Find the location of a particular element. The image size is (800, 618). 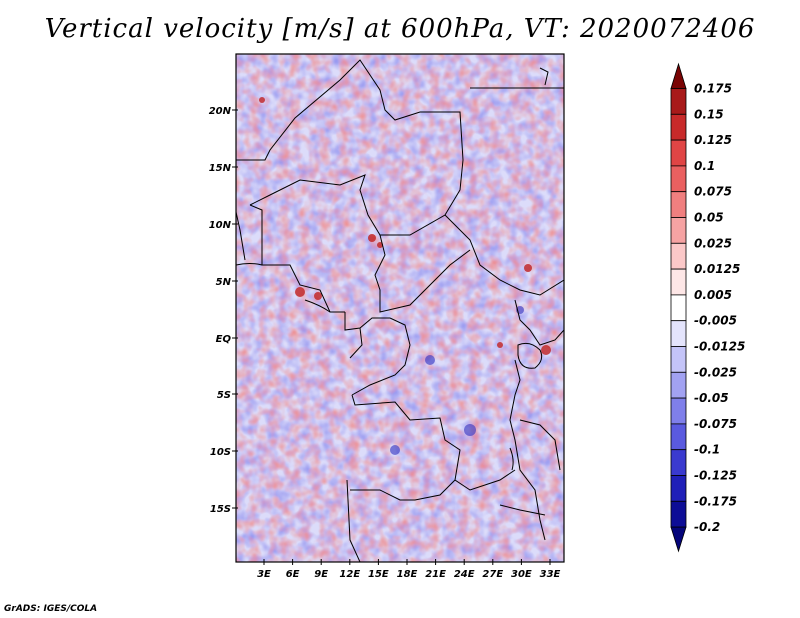

colorbar-label: 0.0125 is located at coordinates (717, 269).